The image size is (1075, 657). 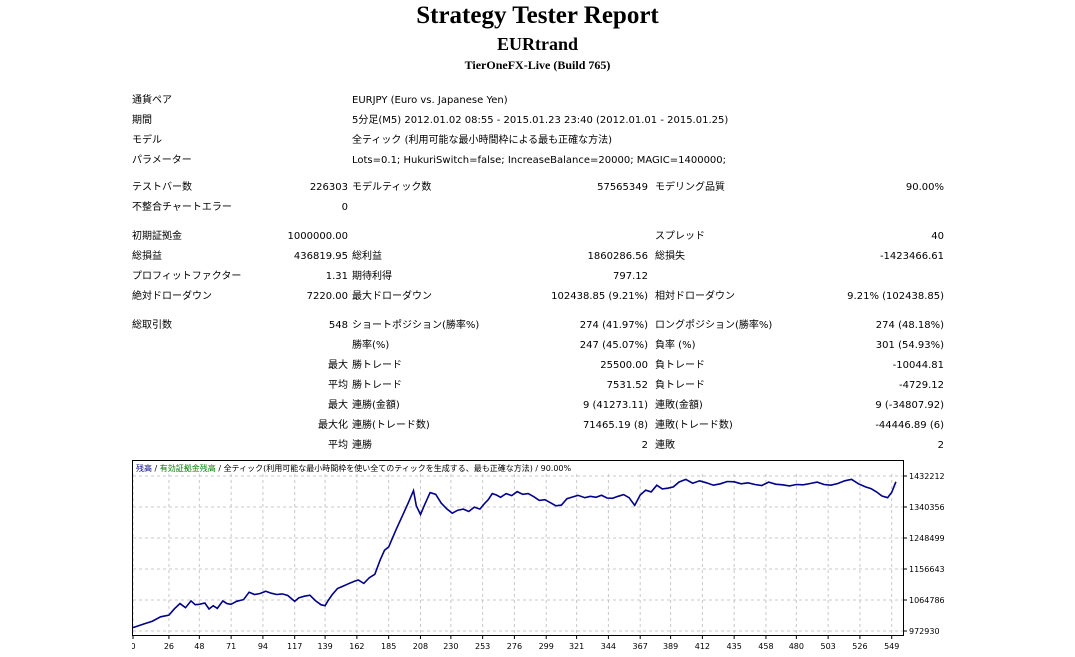 I want to click on legend-balance: 残高, so click(x=144, y=468).